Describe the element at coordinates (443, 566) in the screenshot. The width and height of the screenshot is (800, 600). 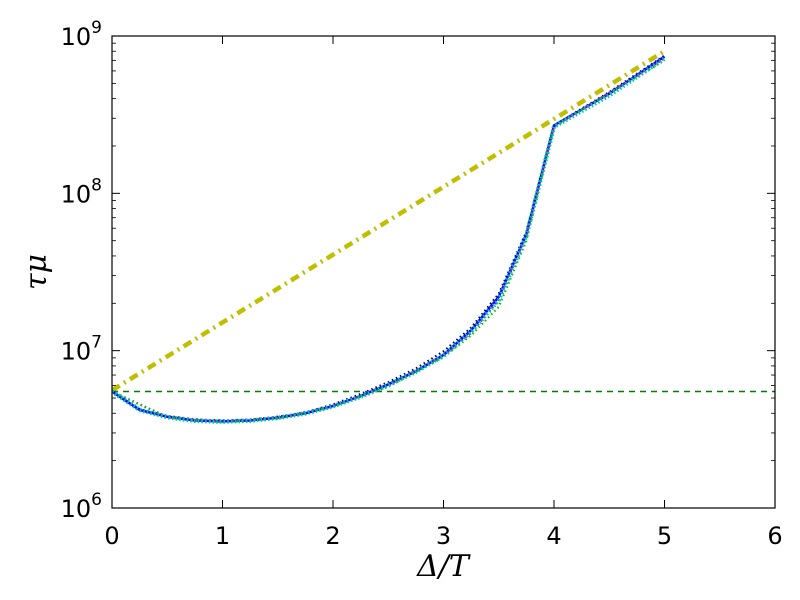
I see `x-axis-label: Δ/T` at that location.